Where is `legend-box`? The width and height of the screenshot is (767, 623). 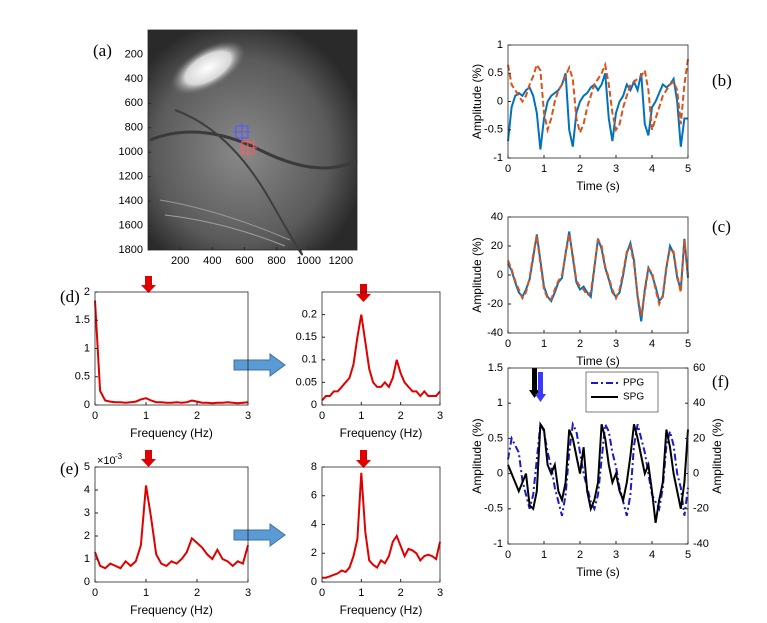 legend-box is located at coordinates (622, 392).